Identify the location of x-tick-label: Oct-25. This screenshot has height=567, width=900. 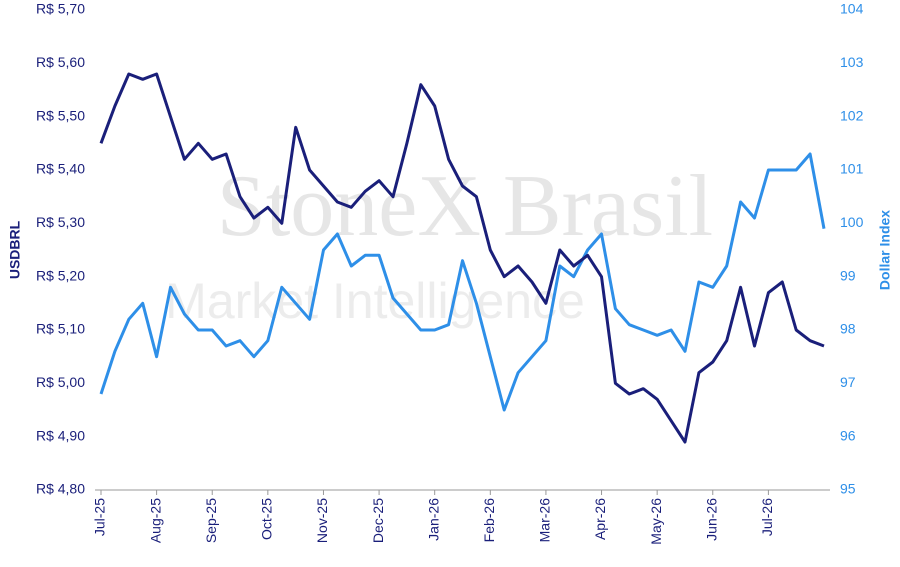
(267, 519).